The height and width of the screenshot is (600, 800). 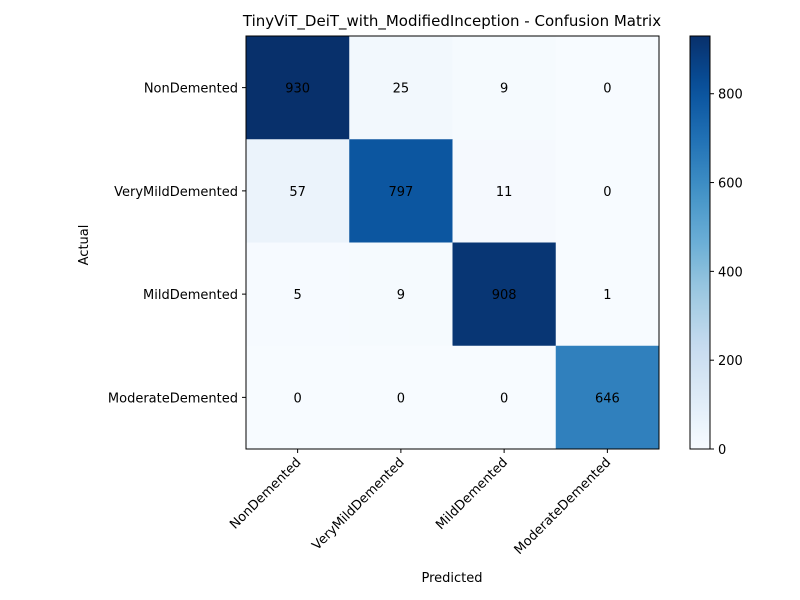 What do you see at coordinates (84, 245) in the screenshot?
I see `y-axis-title: Actual` at bounding box center [84, 245].